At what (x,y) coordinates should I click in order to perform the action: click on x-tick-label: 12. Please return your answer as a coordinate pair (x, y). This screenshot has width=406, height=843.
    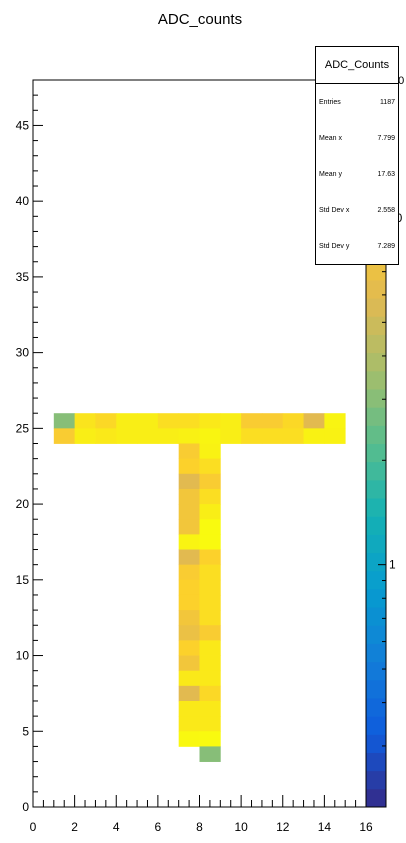
    Looking at the image, I should click on (283, 827).